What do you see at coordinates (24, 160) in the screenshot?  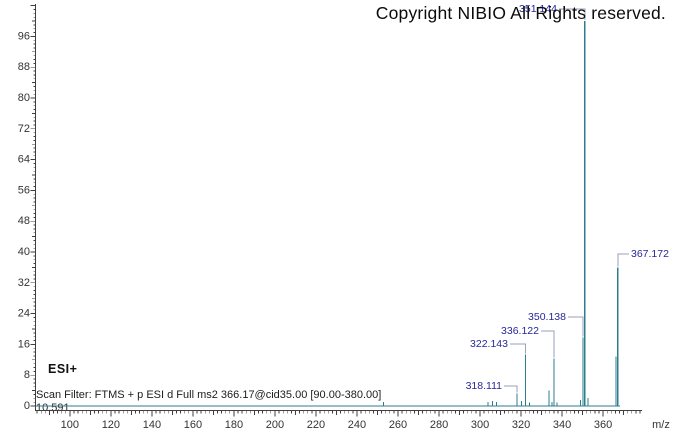 I see `y-tick-label: 64` at bounding box center [24, 160].